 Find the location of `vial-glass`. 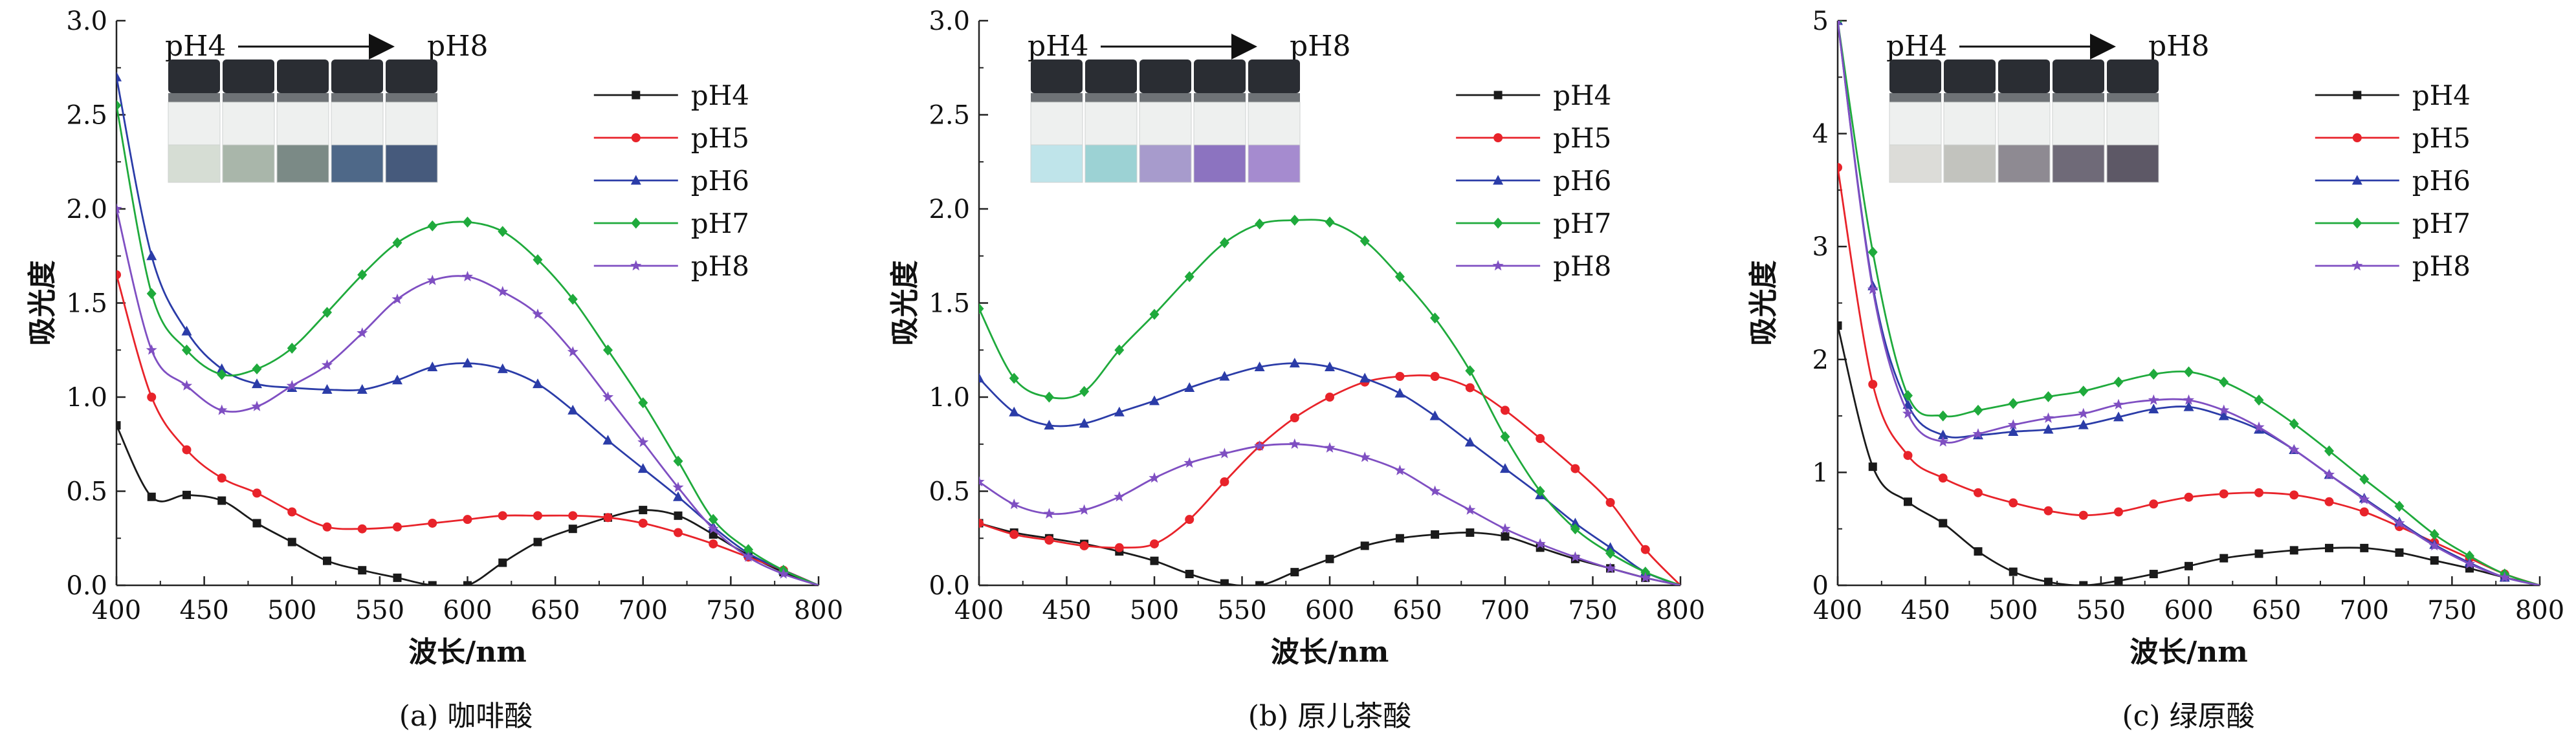

vial-glass is located at coordinates (1969, 126).